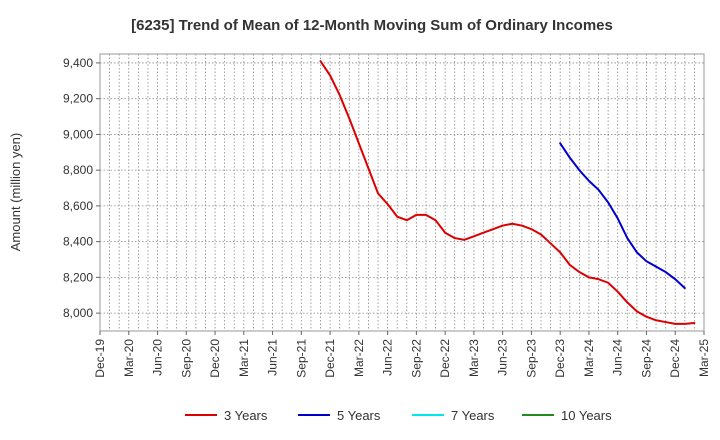  I want to click on y-tick-label: 8,800, so click(78, 170).